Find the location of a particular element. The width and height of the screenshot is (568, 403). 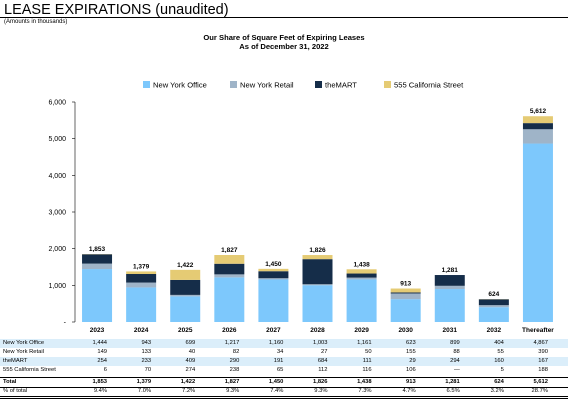

table-total-row-cell: 1,281 is located at coordinates (452, 382).